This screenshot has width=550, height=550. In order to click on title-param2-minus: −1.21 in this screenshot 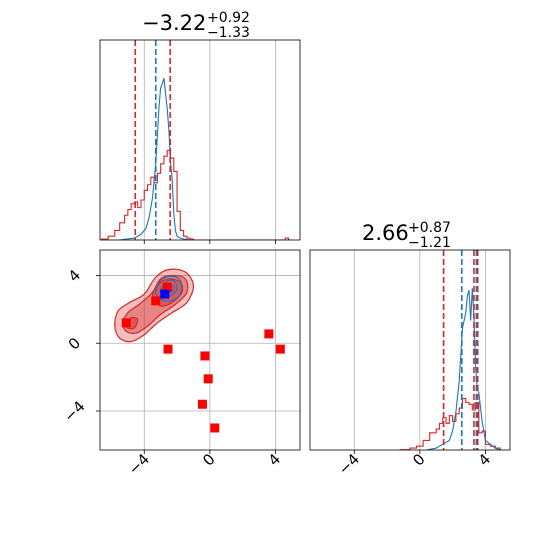, I will do `click(429, 243)`.